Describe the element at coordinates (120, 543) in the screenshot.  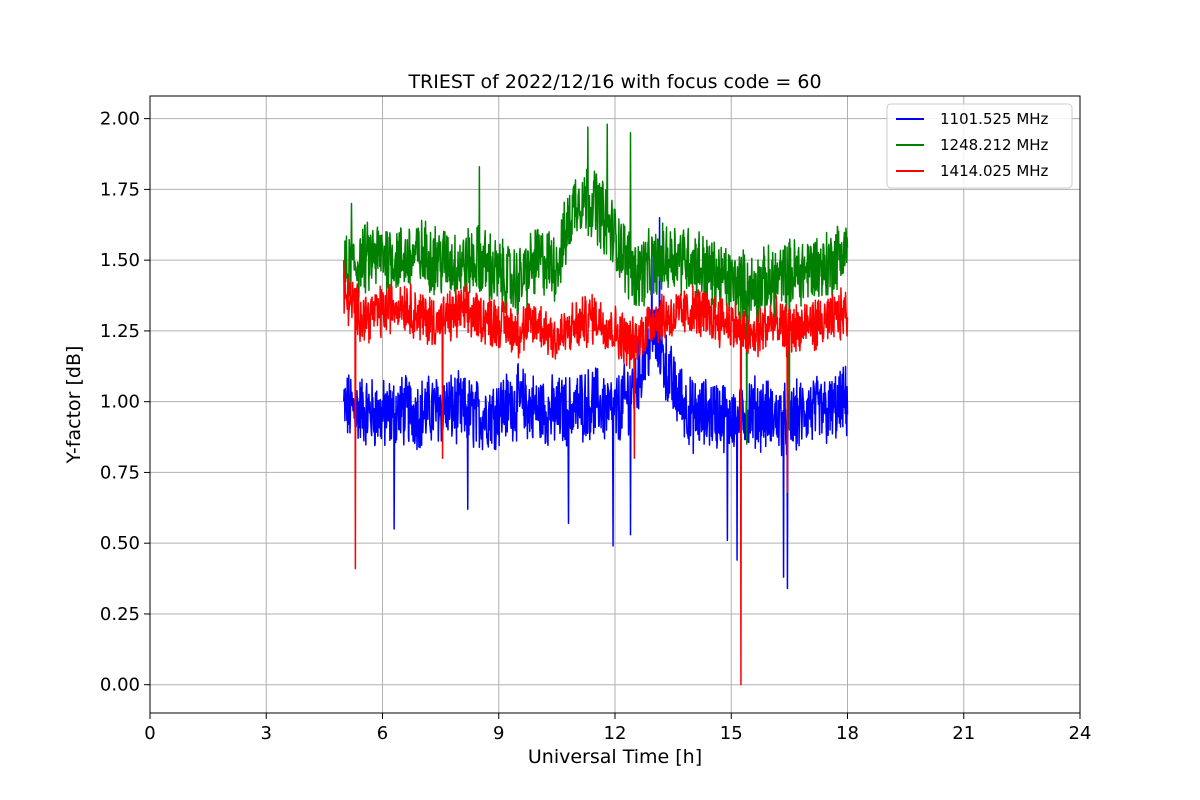
I see `y-tick-label: 0.50` at that location.